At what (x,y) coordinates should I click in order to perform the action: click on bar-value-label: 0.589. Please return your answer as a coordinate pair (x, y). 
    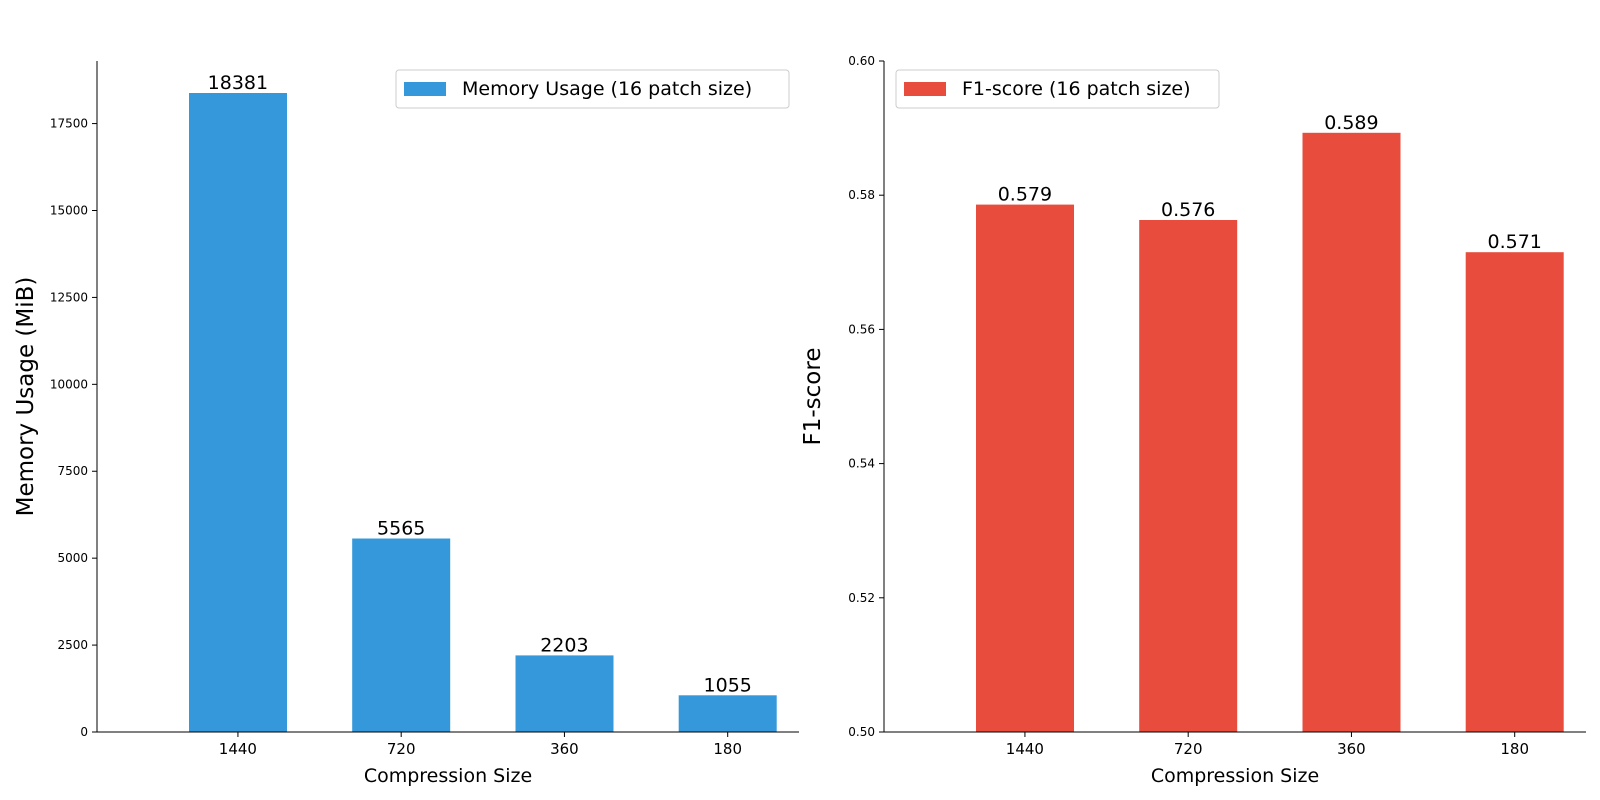
    Looking at the image, I should click on (1351, 123).